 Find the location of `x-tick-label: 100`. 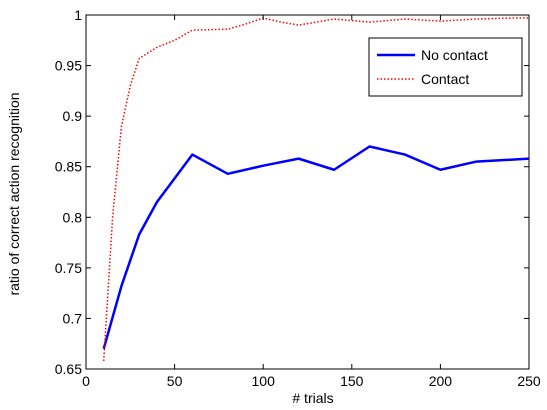

x-tick-label: 100 is located at coordinates (264, 381).